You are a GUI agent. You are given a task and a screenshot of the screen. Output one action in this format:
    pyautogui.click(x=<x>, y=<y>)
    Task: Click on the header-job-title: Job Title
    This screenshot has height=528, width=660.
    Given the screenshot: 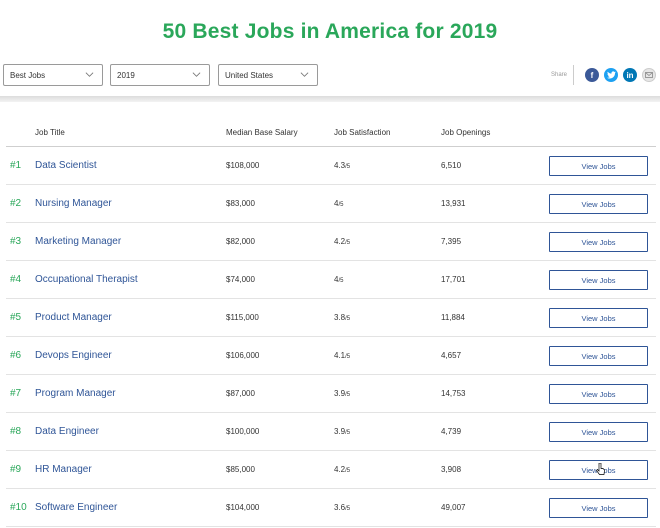 What is the action you would take?
    pyautogui.click(x=50, y=132)
    